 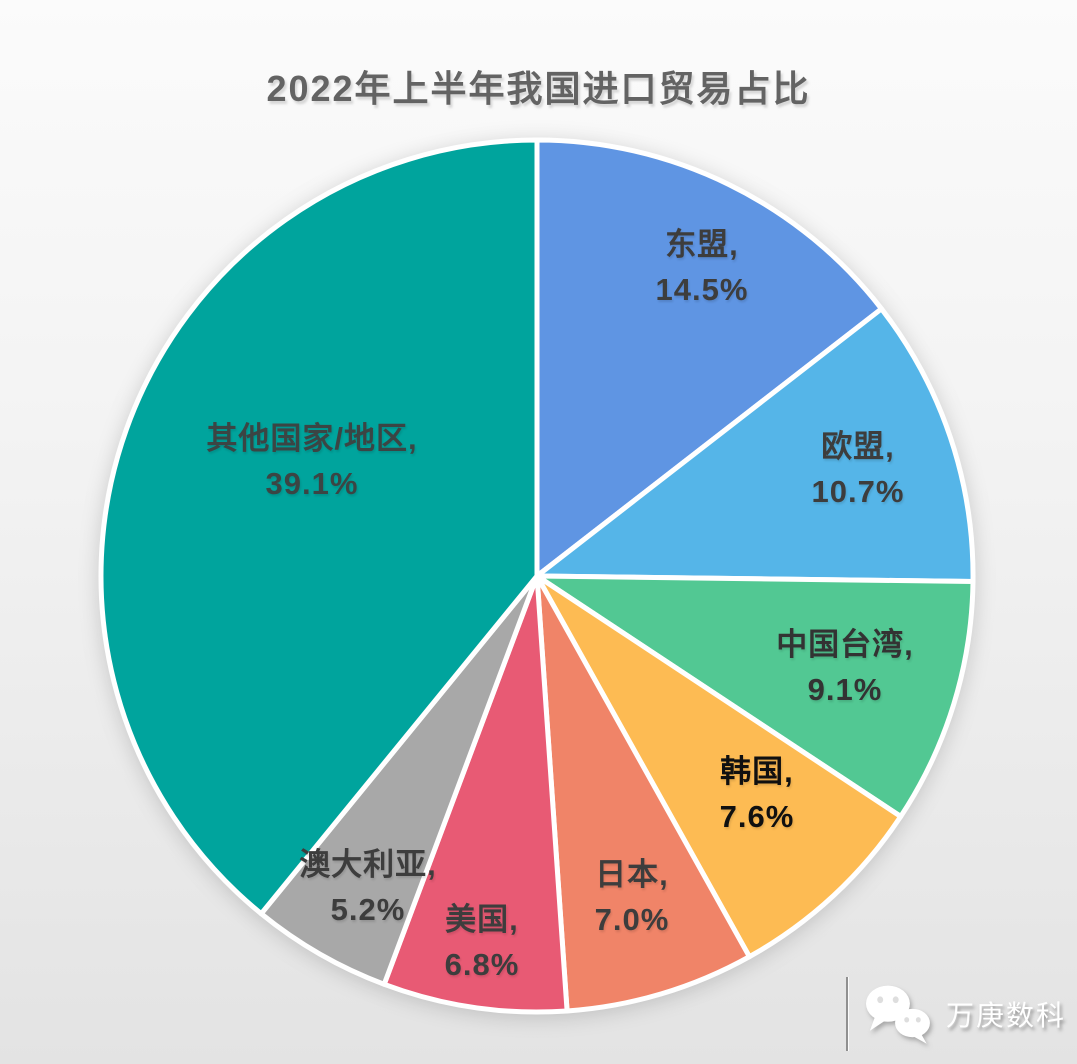 What do you see at coordinates (312, 461) in the screenshot?
I see `slice-label-8: 其他国家/地区, 39.1%` at bounding box center [312, 461].